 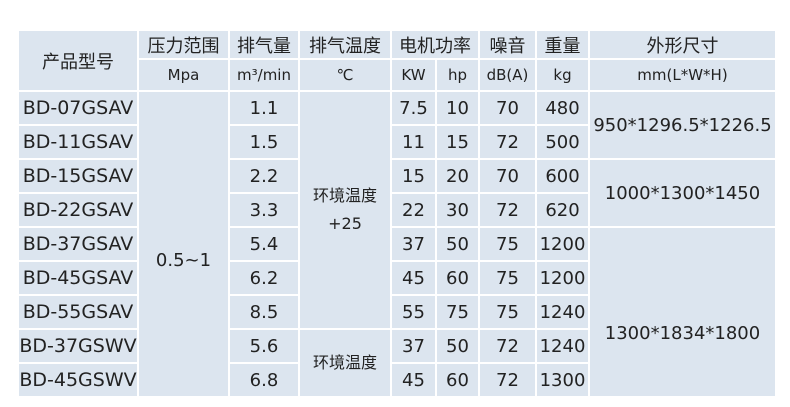 I want to click on dims-cell: 950*1296.5*1226.5, so click(x=682, y=125).